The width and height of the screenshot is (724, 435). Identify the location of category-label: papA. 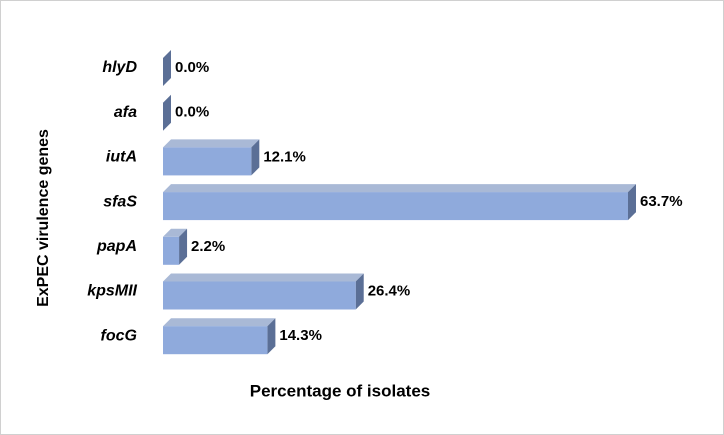
(116, 246).